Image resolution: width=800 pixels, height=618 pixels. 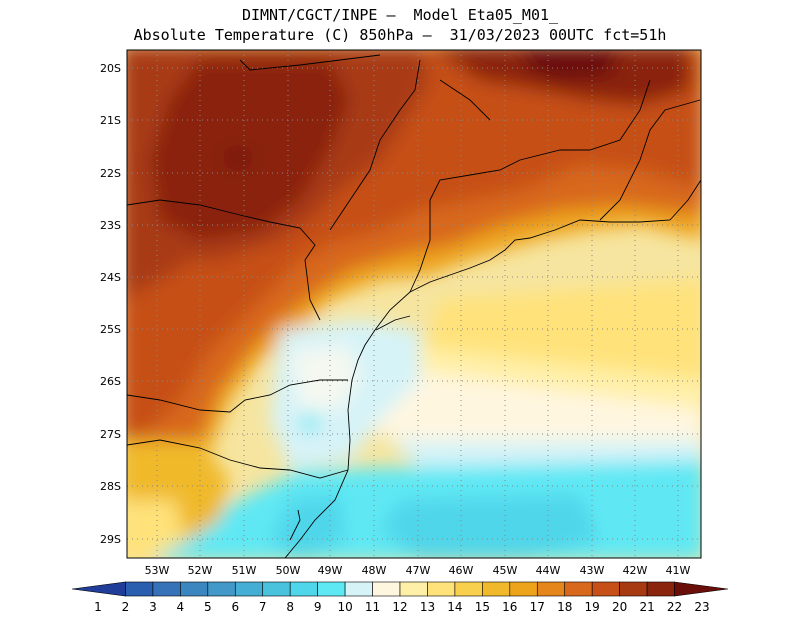 I want to click on lon-label: 47W, so click(x=418, y=570).